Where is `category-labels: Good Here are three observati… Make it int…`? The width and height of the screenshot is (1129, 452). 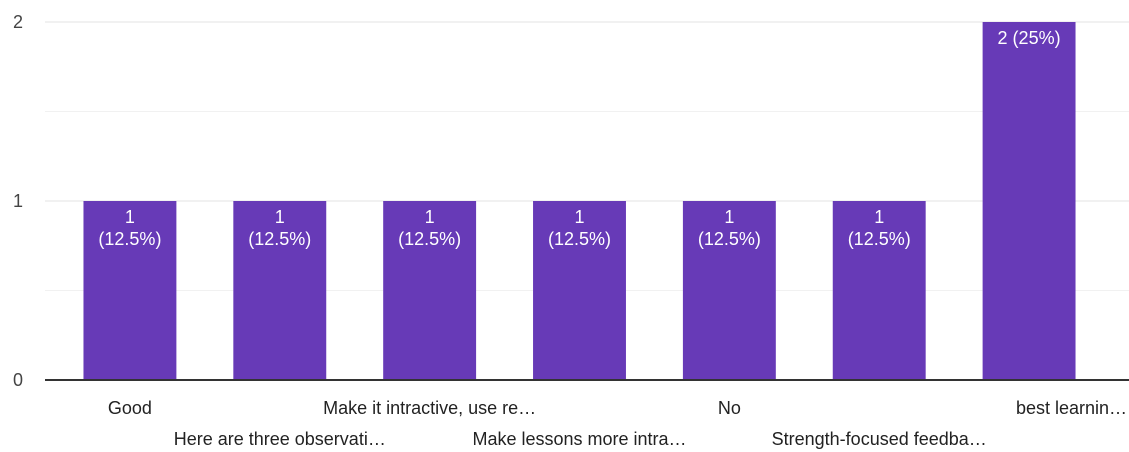
category-labels: Good Here are three observati… Make it int… is located at coordinates (617, 423).